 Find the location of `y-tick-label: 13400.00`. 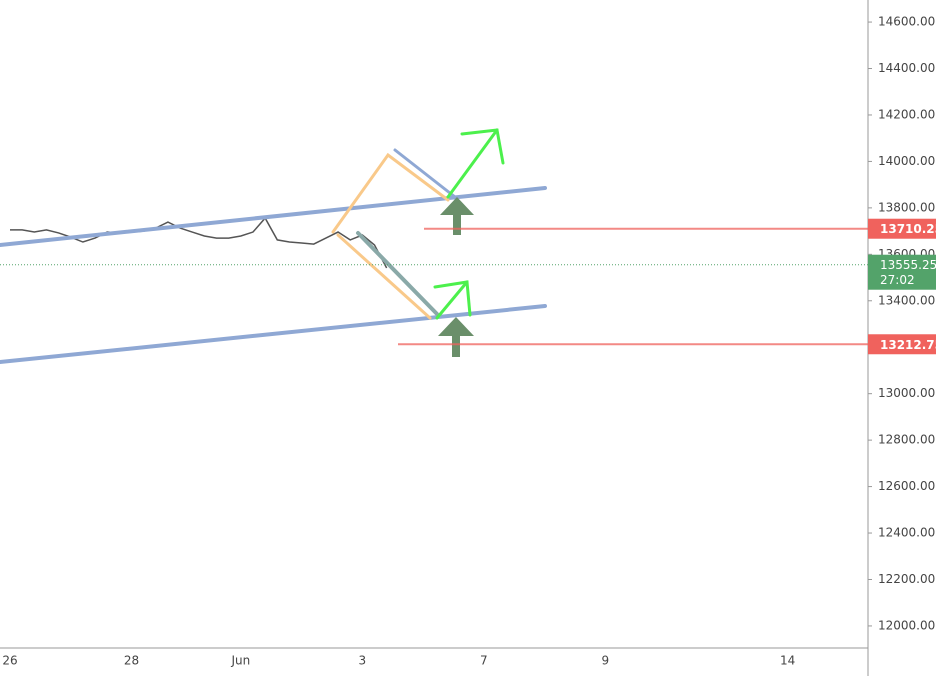

y-tick-label: 13400.00 is located at coordinates (906, 300).